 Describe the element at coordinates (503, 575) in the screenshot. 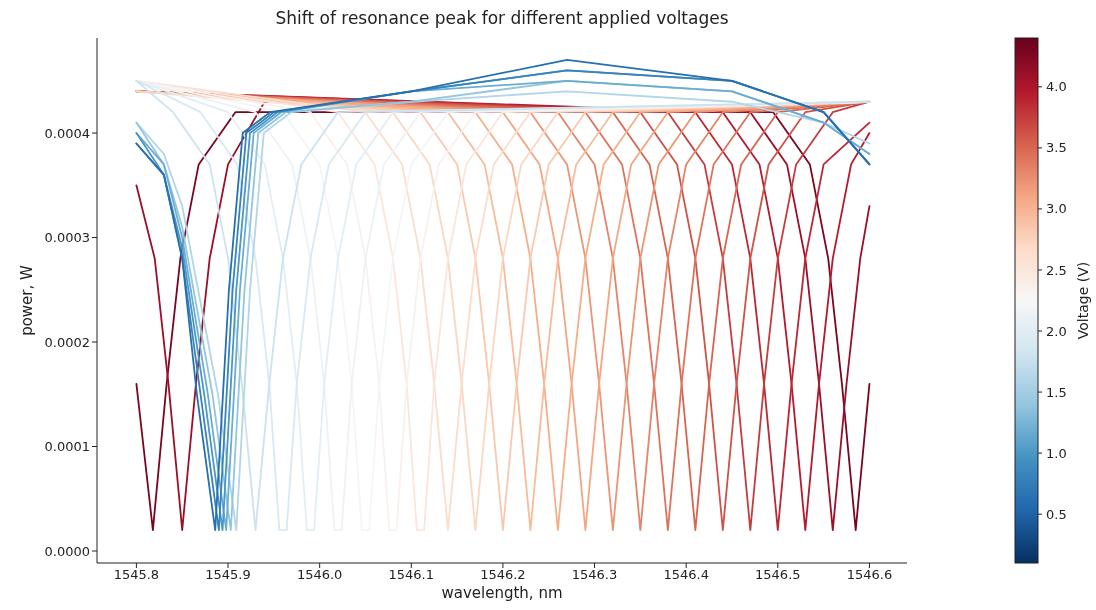

I see `x-tick-label: 1546.2` at that location.